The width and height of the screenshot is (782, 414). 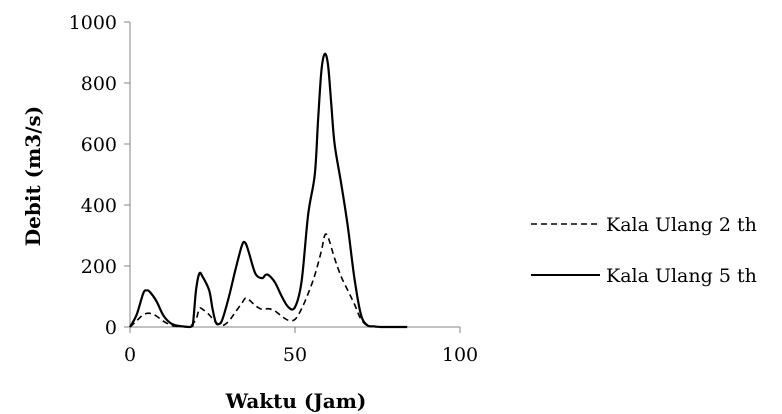 What do you see at coordinates (111, 328) in the screenshot?
I see `y-tick-label: 0` at bounding box center [111, 328].